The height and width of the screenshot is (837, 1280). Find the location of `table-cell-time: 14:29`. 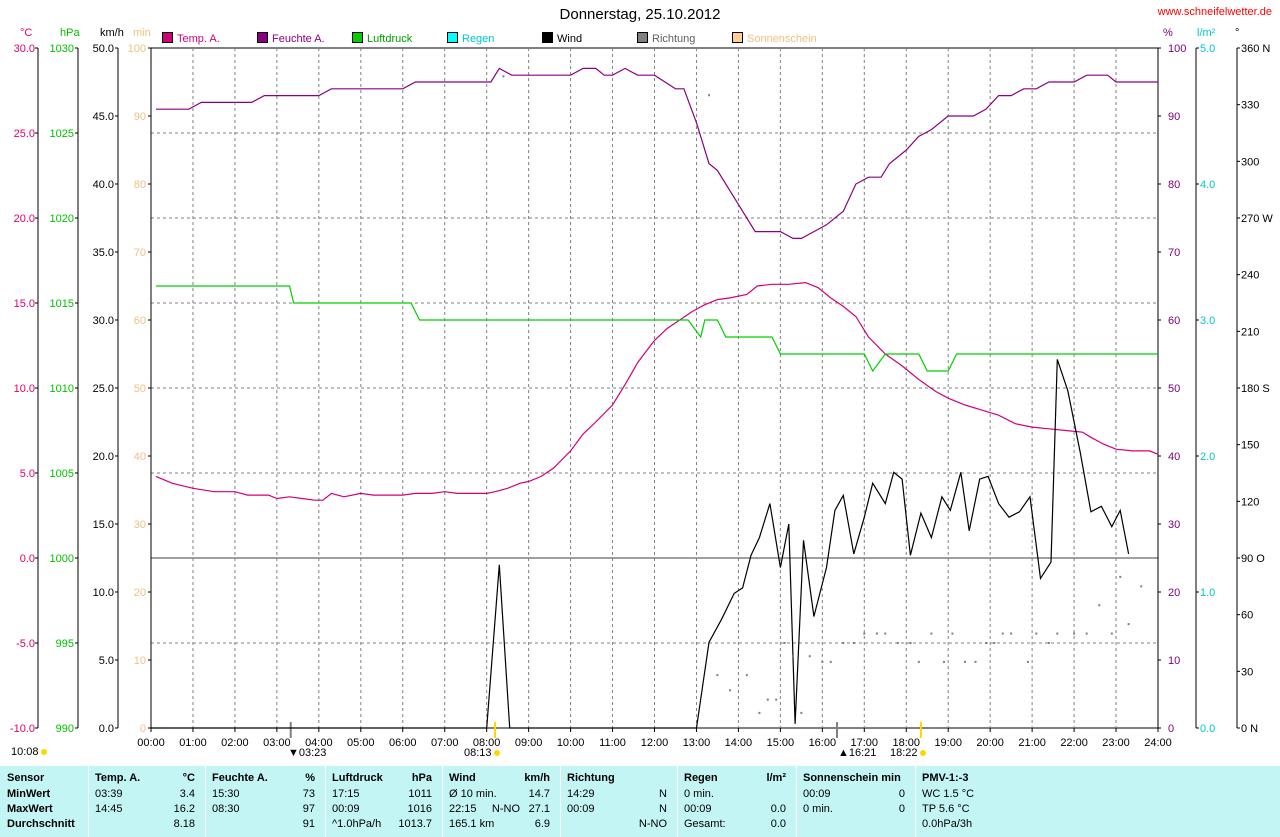

table-cell-time: 14:29 is located at coordinates (581, 794).